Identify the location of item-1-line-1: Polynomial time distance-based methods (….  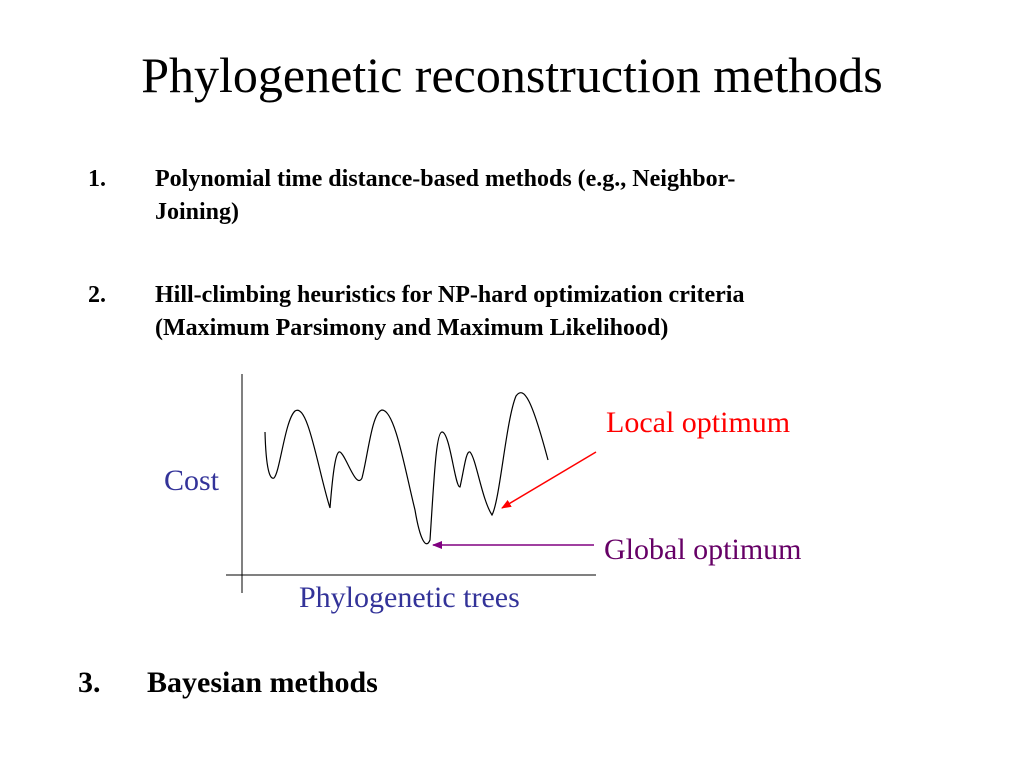
(445, 179).